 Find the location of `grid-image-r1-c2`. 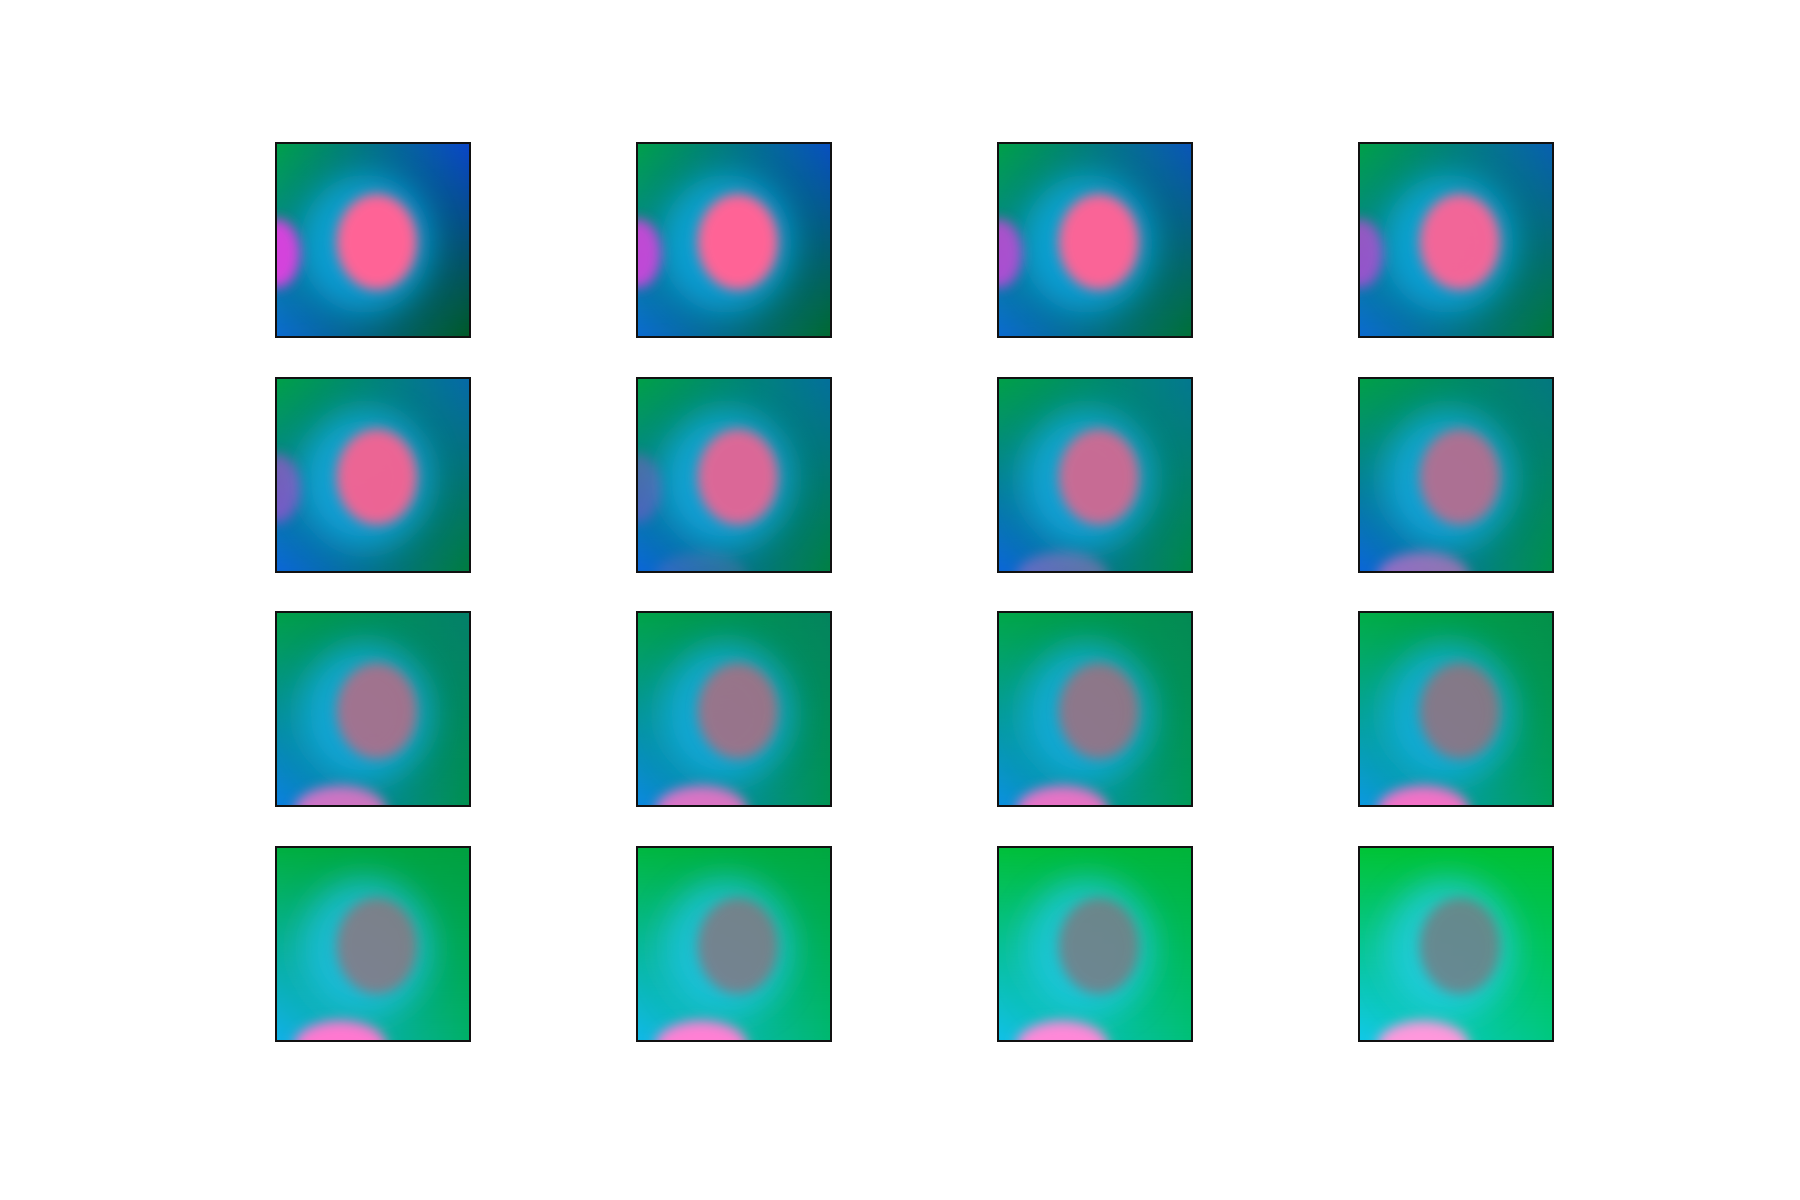

grid-image-r1-c2 is located at coordinates (734, 240).